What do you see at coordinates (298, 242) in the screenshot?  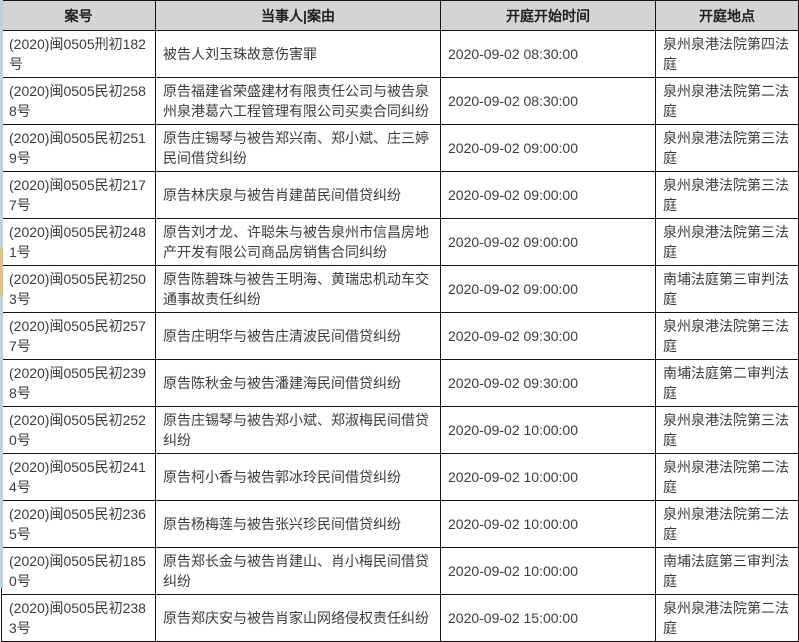 I see `cell-parties: 原告刘才龙、许聪朱与被告泉州市信昌房地产开发有限公司商品房销售合同纠纷` at bounding box center [298, 242].